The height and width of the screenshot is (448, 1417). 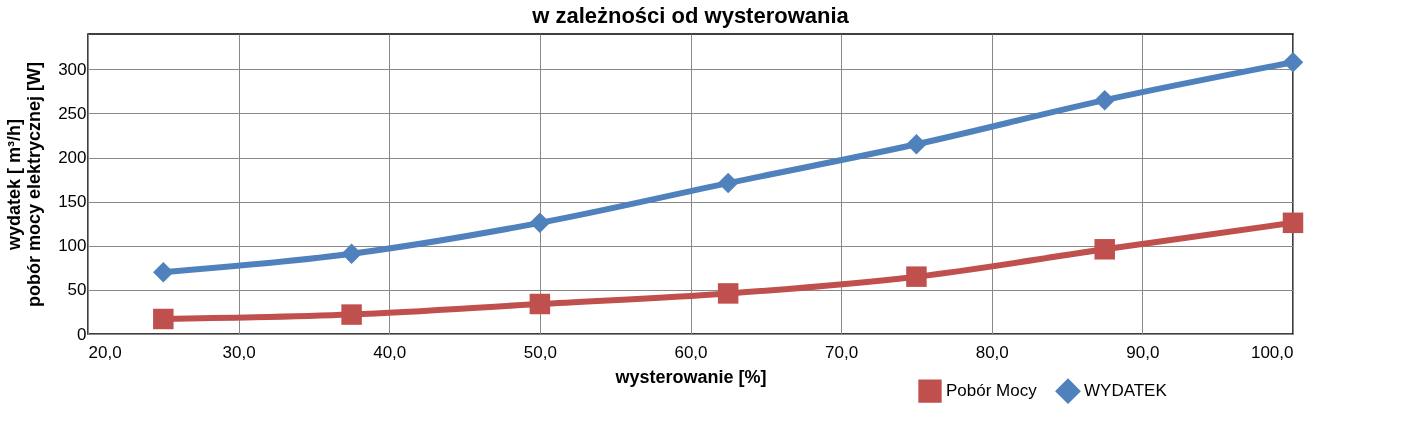 What do you see at coordinates (992, 391) in the screenshot?
I see `legend-label: Pobór Mocy` at bounding box center [992, 391].